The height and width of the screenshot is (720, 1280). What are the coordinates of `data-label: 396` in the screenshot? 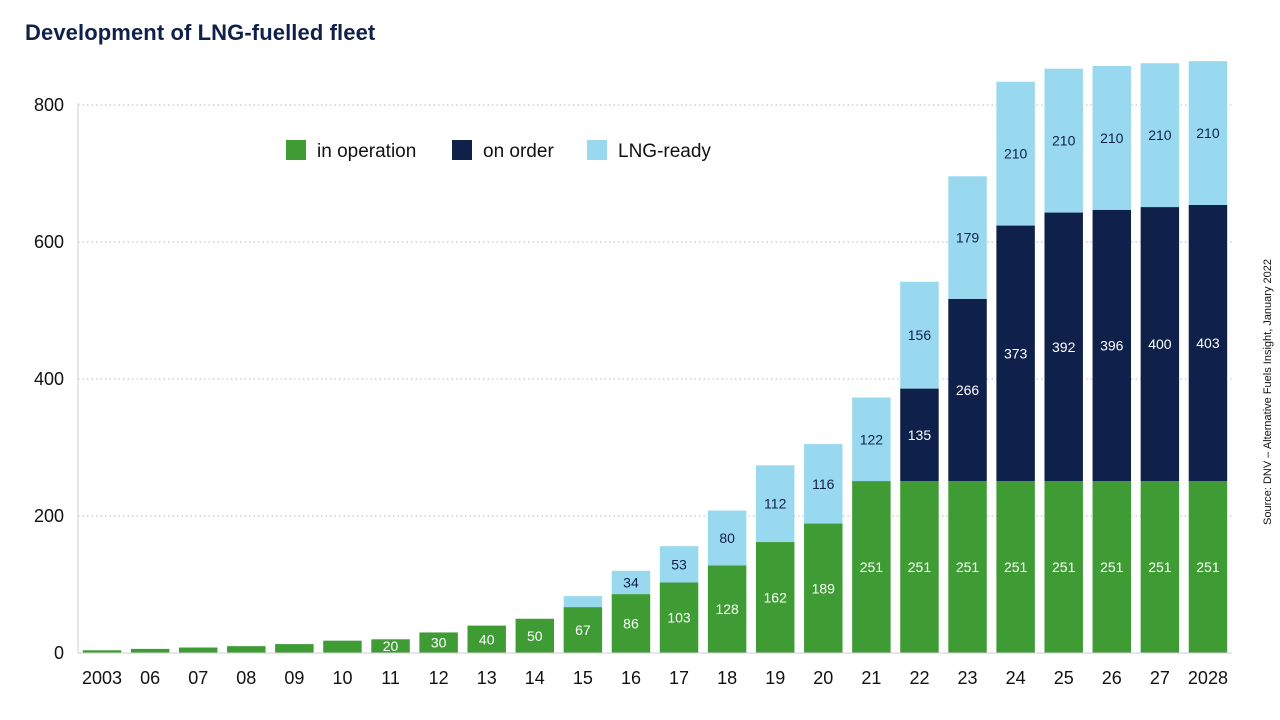 It's located at (1112, 345).